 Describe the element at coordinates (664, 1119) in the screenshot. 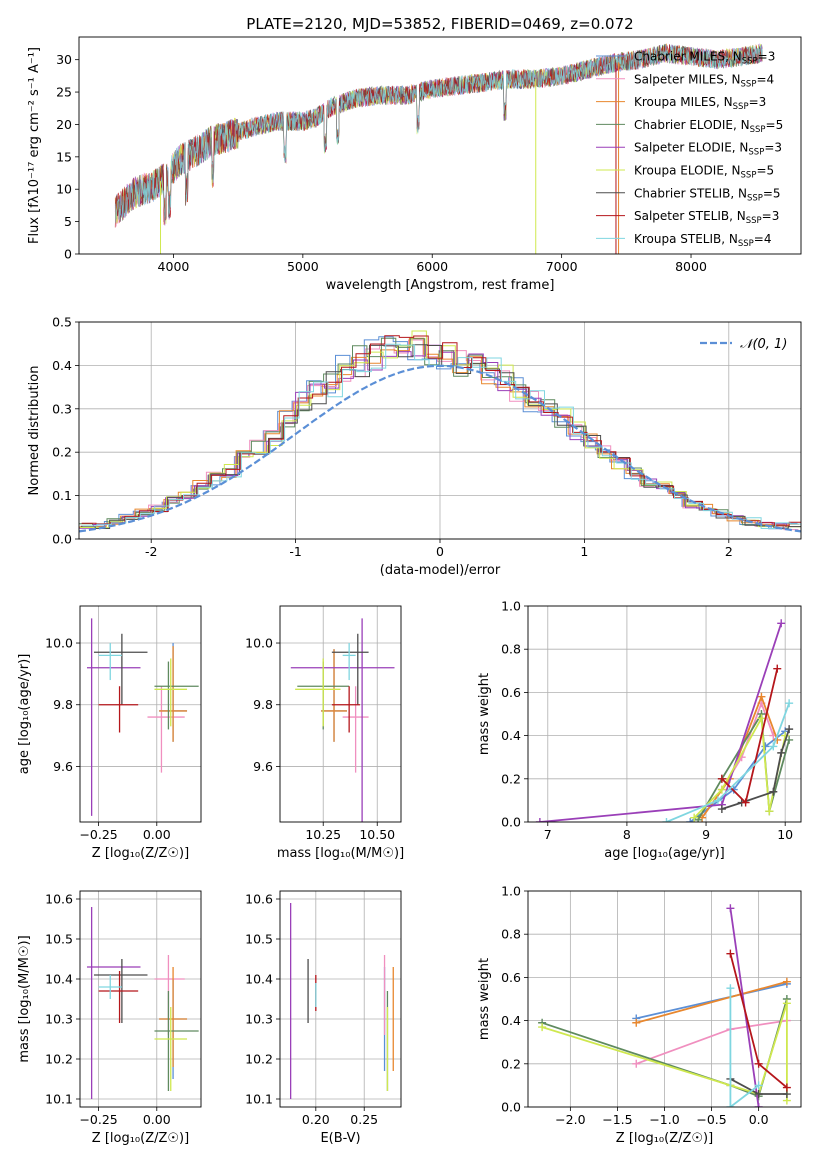

I see `x-tick-label: −1.0` at that location.